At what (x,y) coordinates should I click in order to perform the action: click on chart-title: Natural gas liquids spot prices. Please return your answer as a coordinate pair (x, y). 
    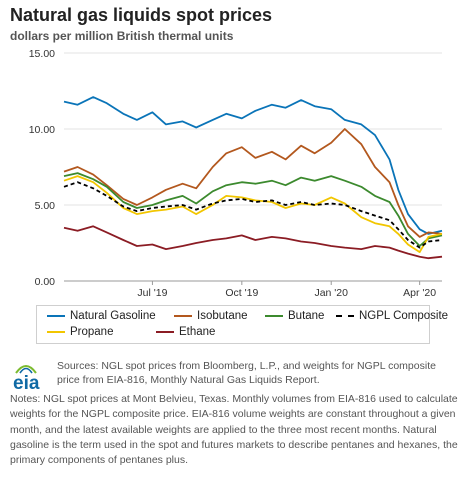
    Looking at the image, I should click on (141, 15).